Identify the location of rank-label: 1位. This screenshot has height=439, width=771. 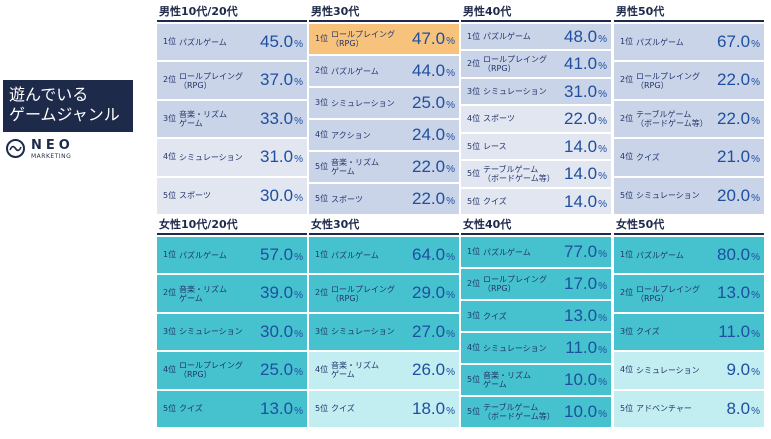
(322, 254).